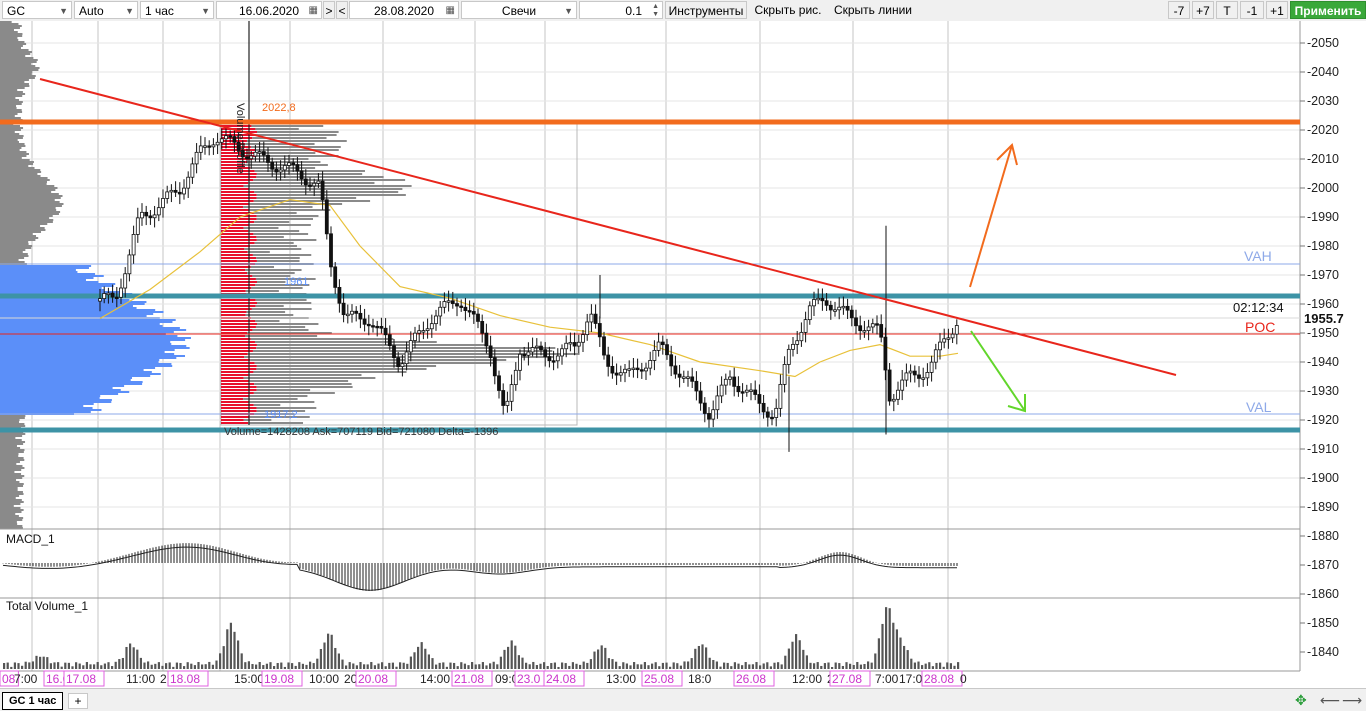  What do you see at coordinates (873, 10) in the screenshot?
I see `hide-lines-button: Скрыть линии` at bounding box center [873, 10].